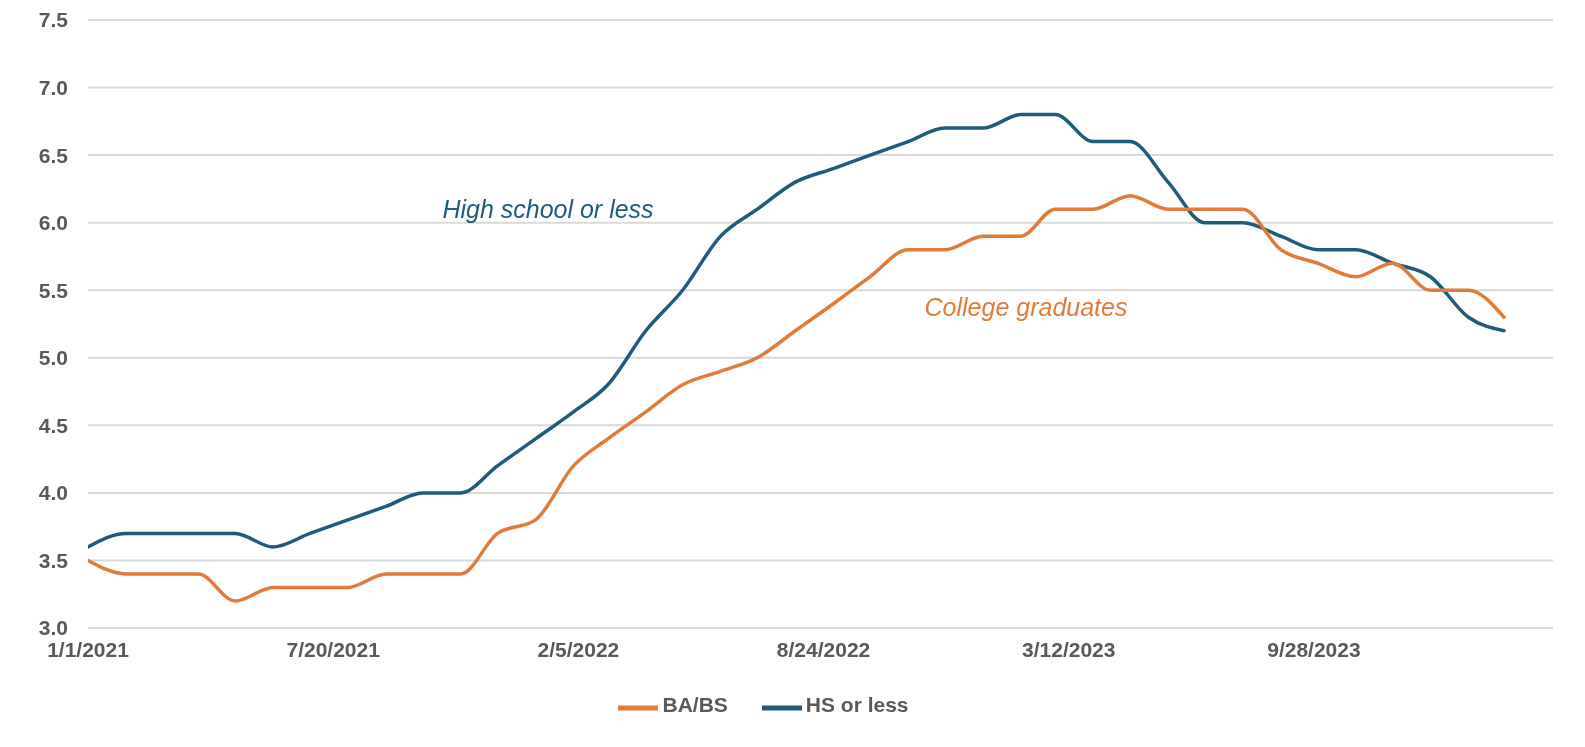  I want to click on x-tick-label: 7/20/2021, so click(333, 649).